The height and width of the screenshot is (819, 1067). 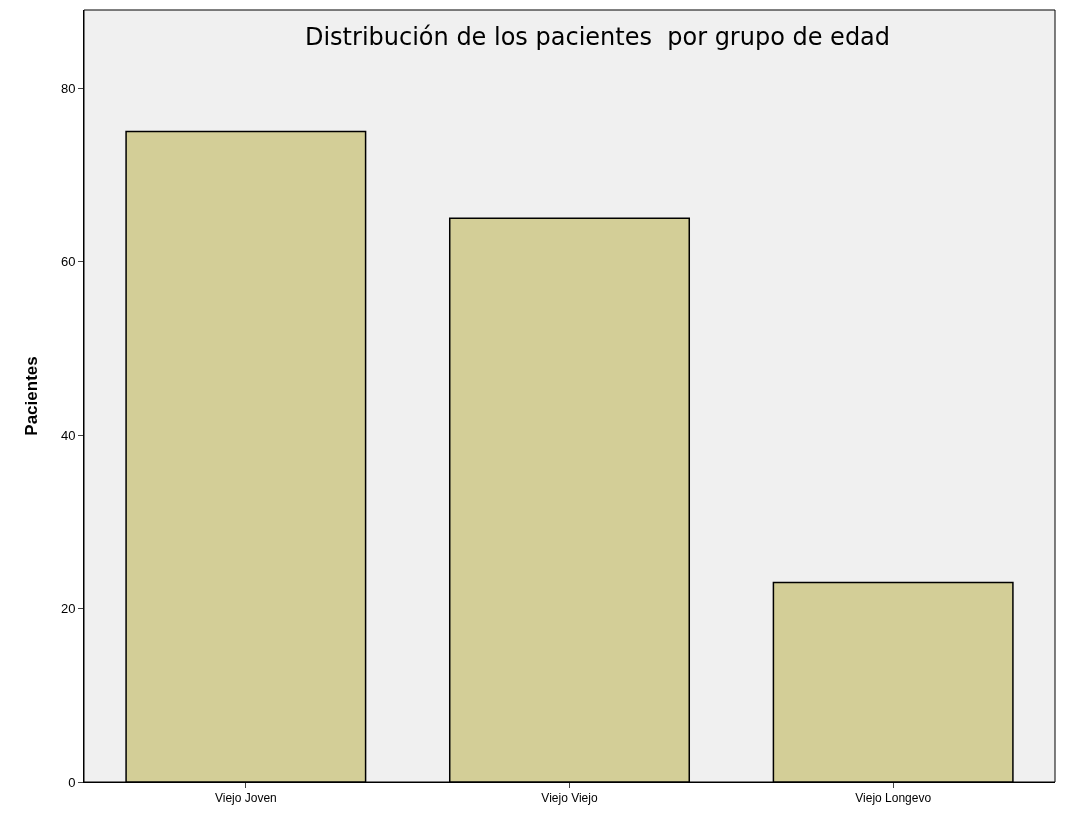 I want to click on y-tick-label: 60, so click(x=68, y=262).